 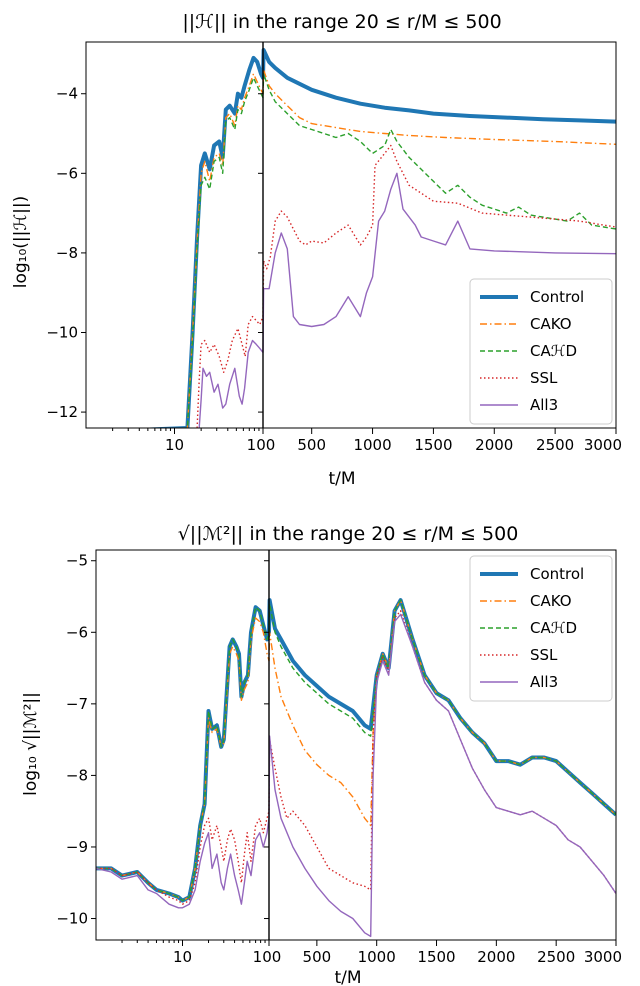 What do you see at coordinates (77, 704) in the screenshot?
I see `y-tick-label: −7` at bounding box center [77, 704].